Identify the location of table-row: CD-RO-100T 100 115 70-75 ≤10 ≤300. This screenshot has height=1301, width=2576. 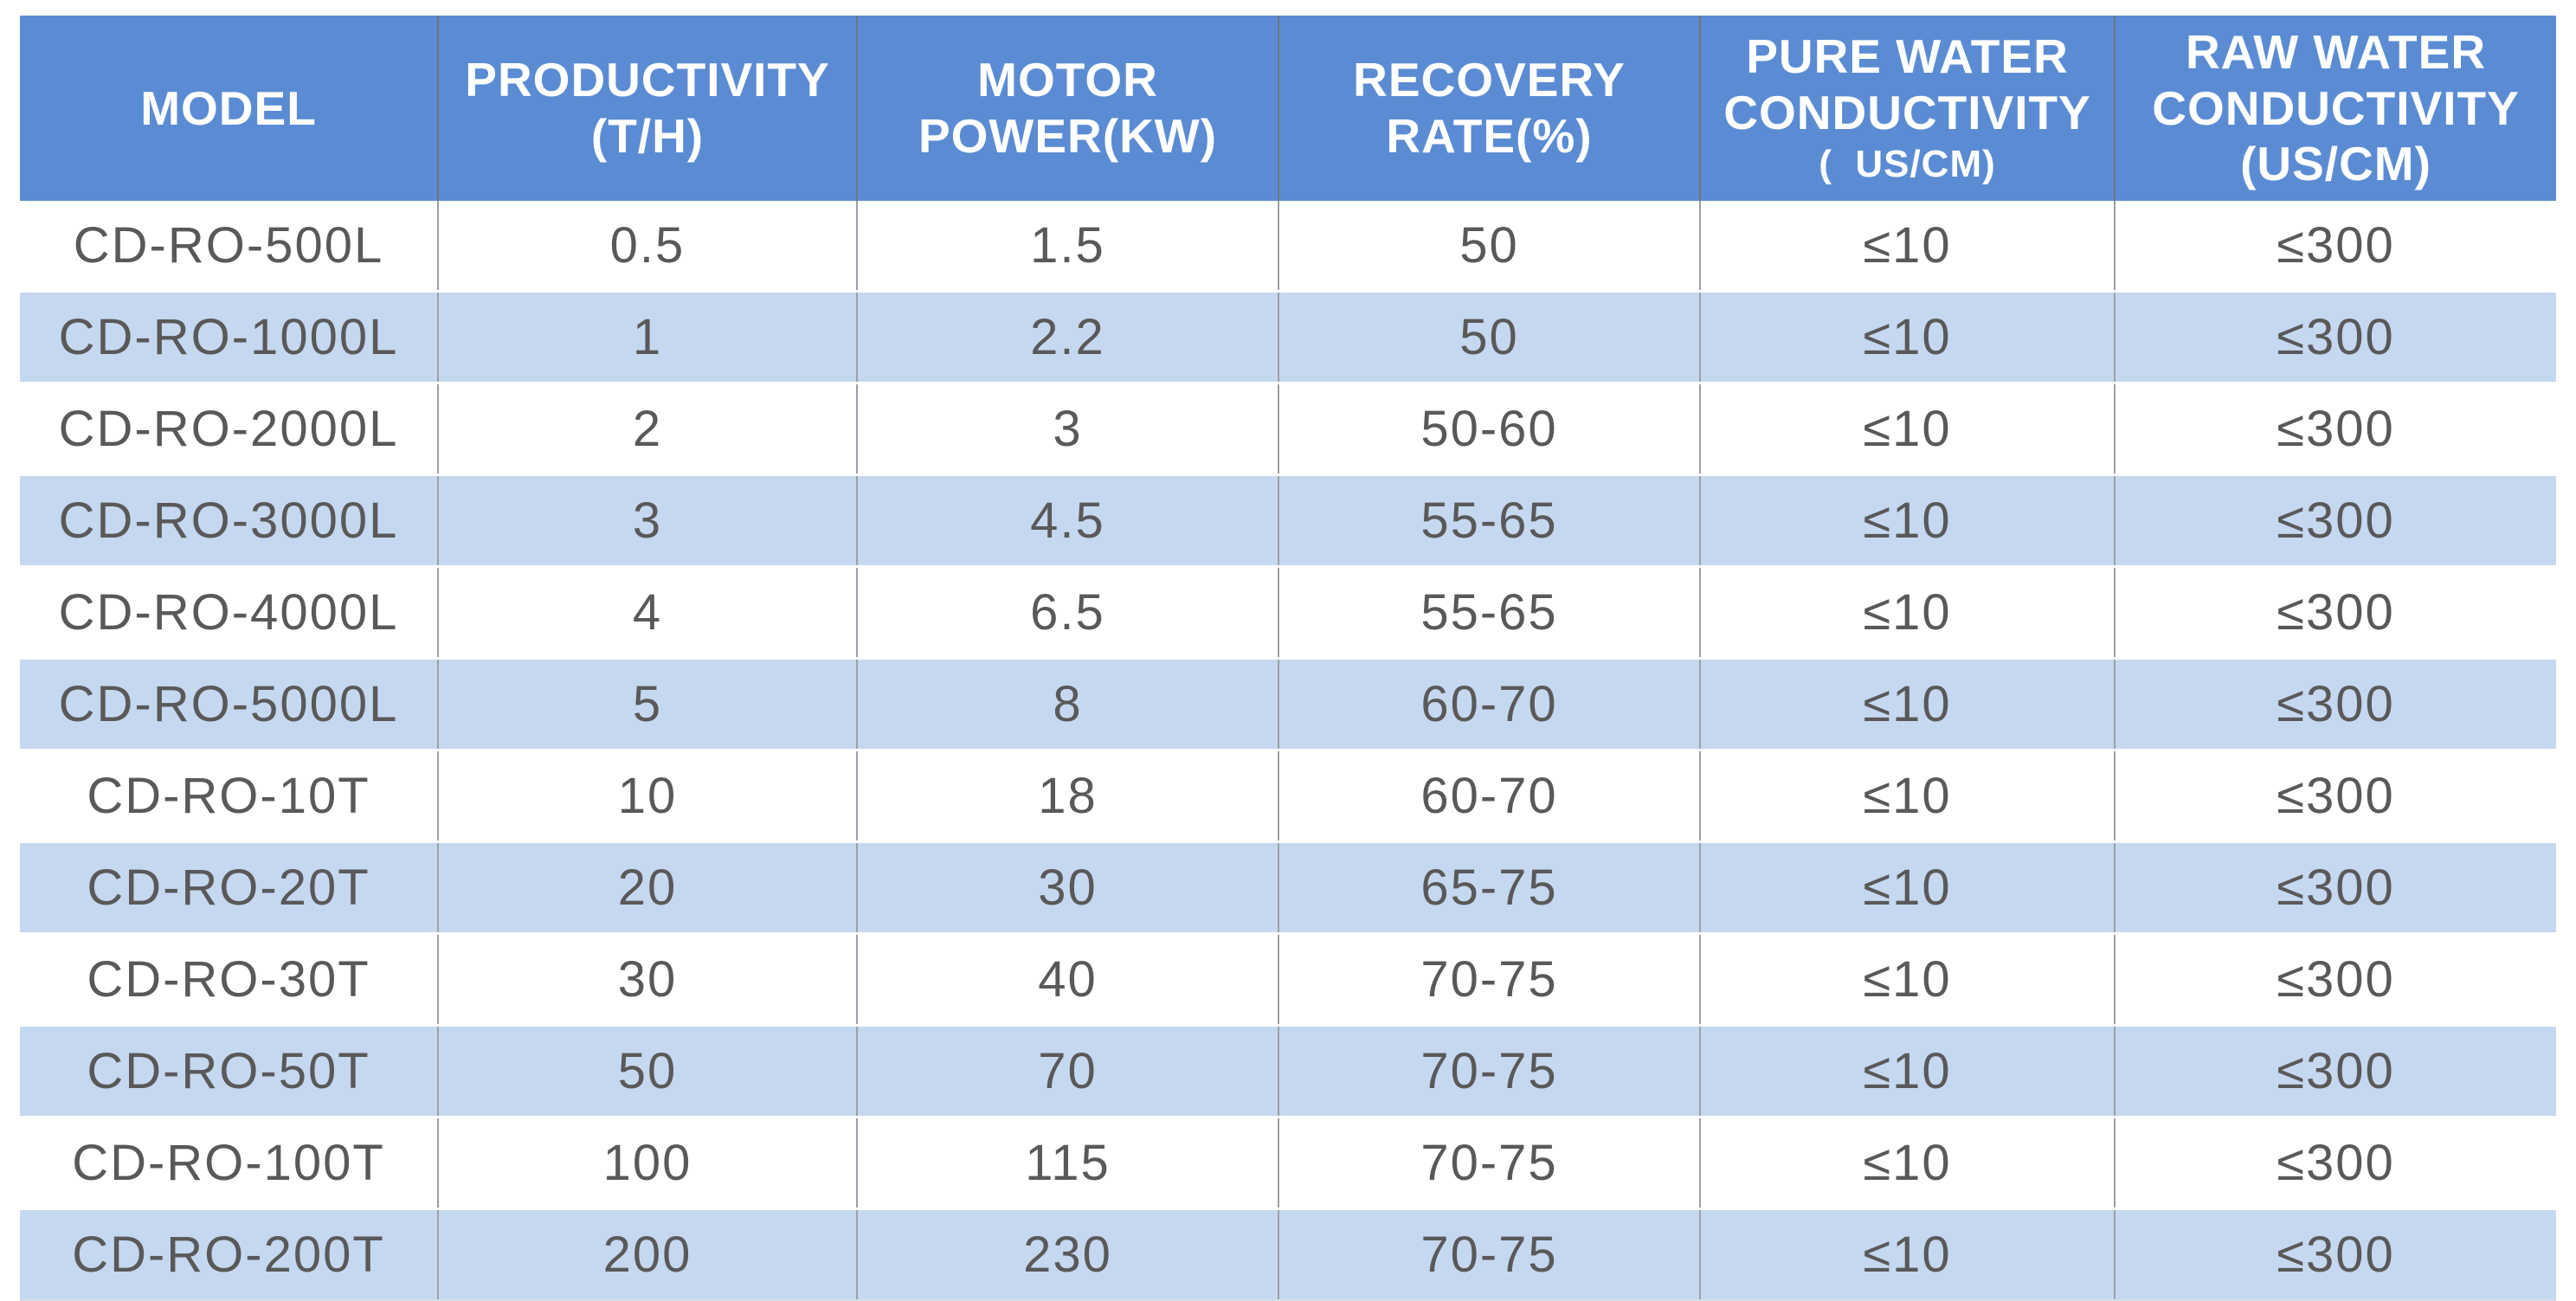
(1288, 1163).